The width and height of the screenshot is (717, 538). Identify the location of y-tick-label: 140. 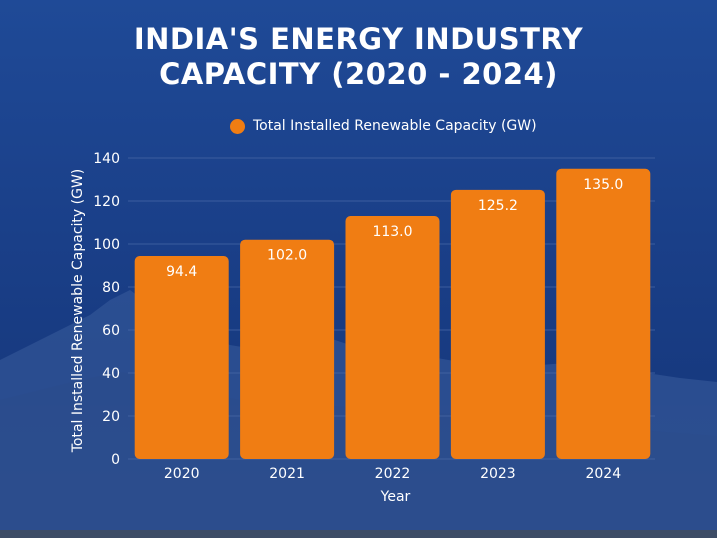
(106, 159).